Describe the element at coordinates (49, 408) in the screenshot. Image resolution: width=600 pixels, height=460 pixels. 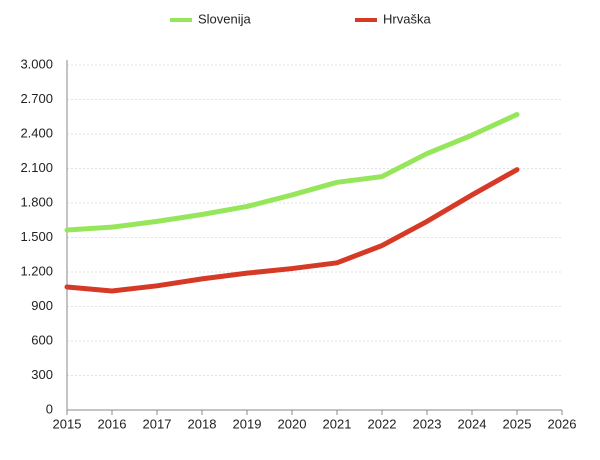
I see `y-tick-label: 0` at that location.